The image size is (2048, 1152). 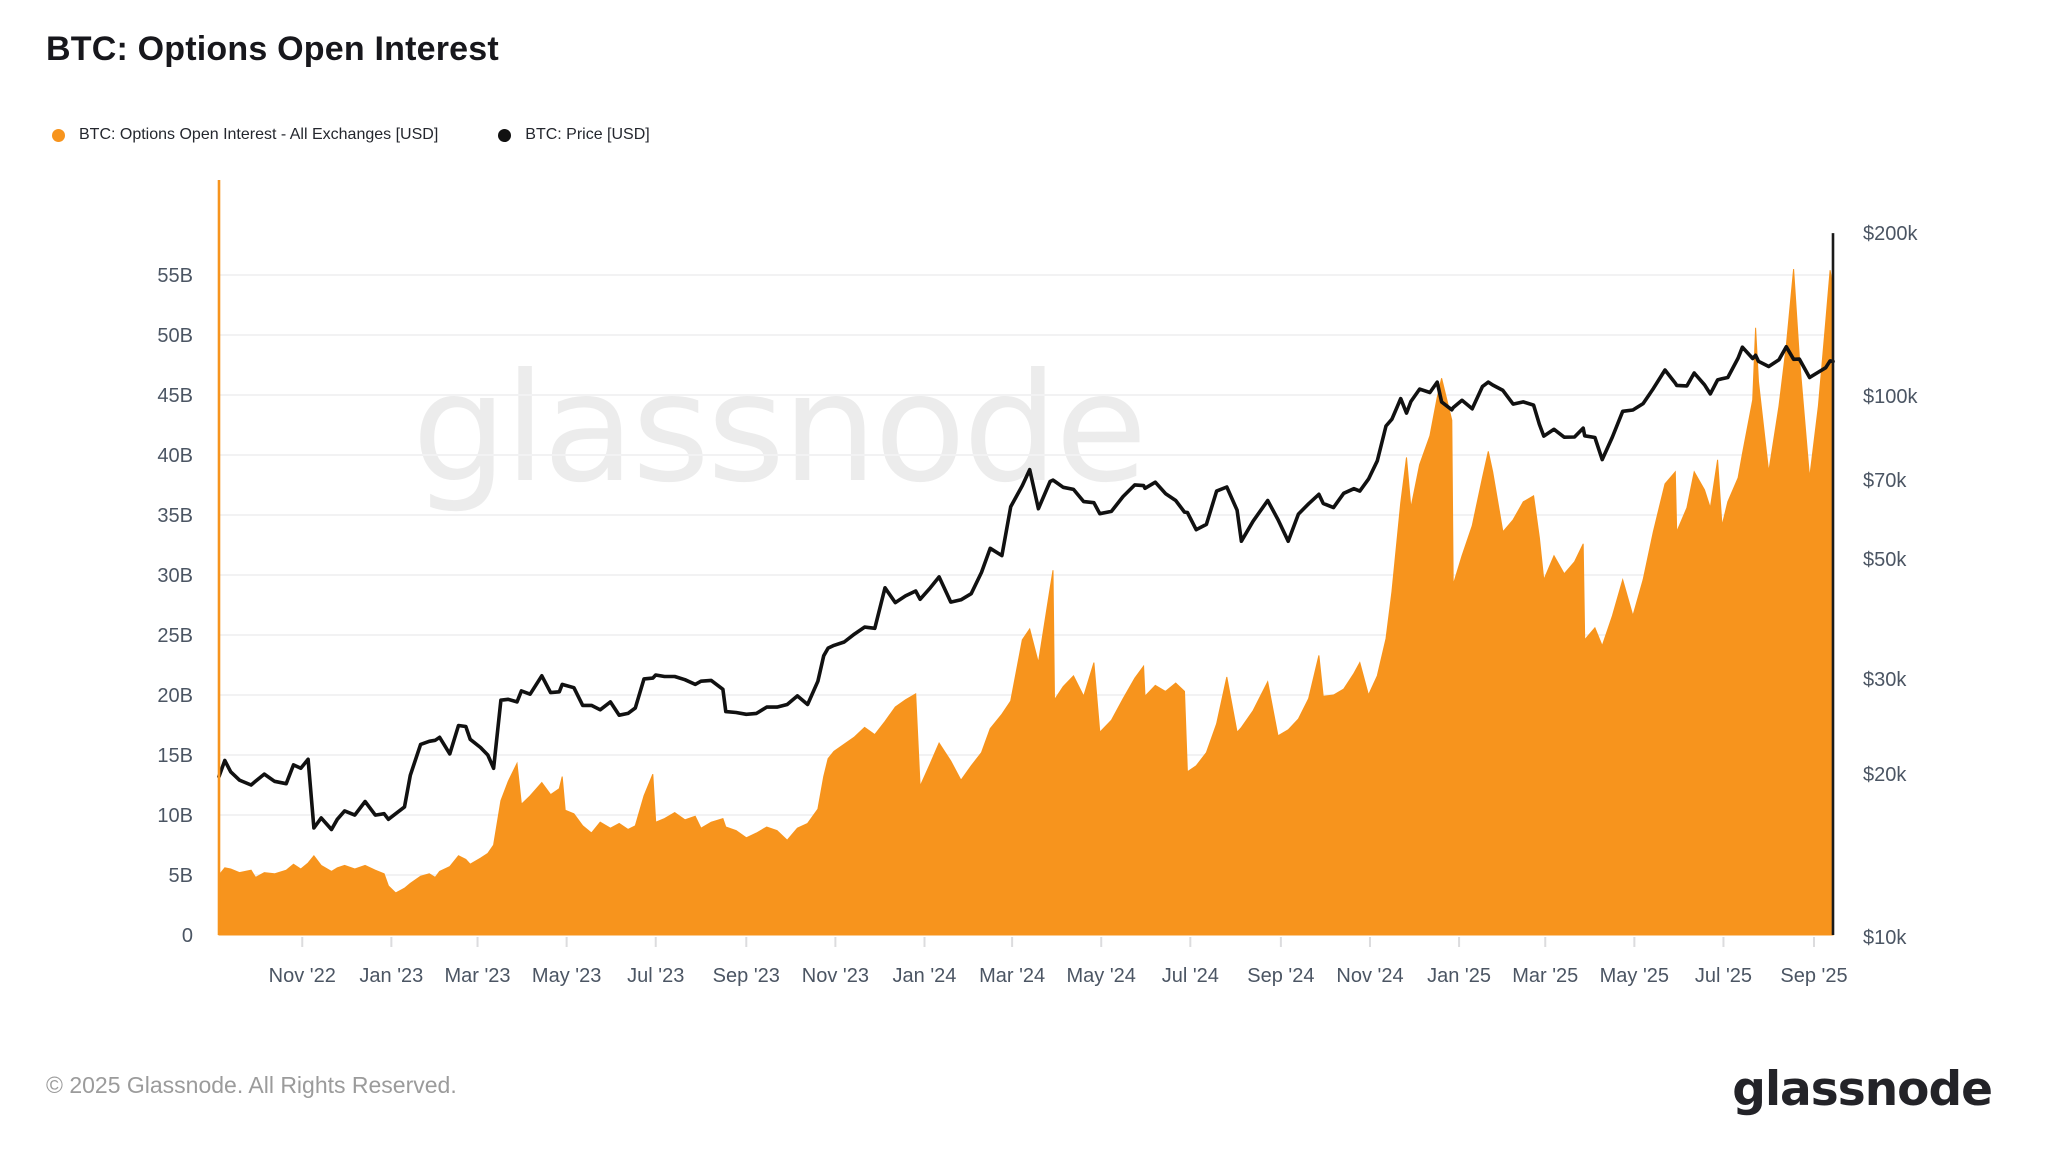 What do you see at coordinates (175, 336) in the screenshot?
I see `left-axis-tick-50B: 50B` at bounding box center [175, 336].